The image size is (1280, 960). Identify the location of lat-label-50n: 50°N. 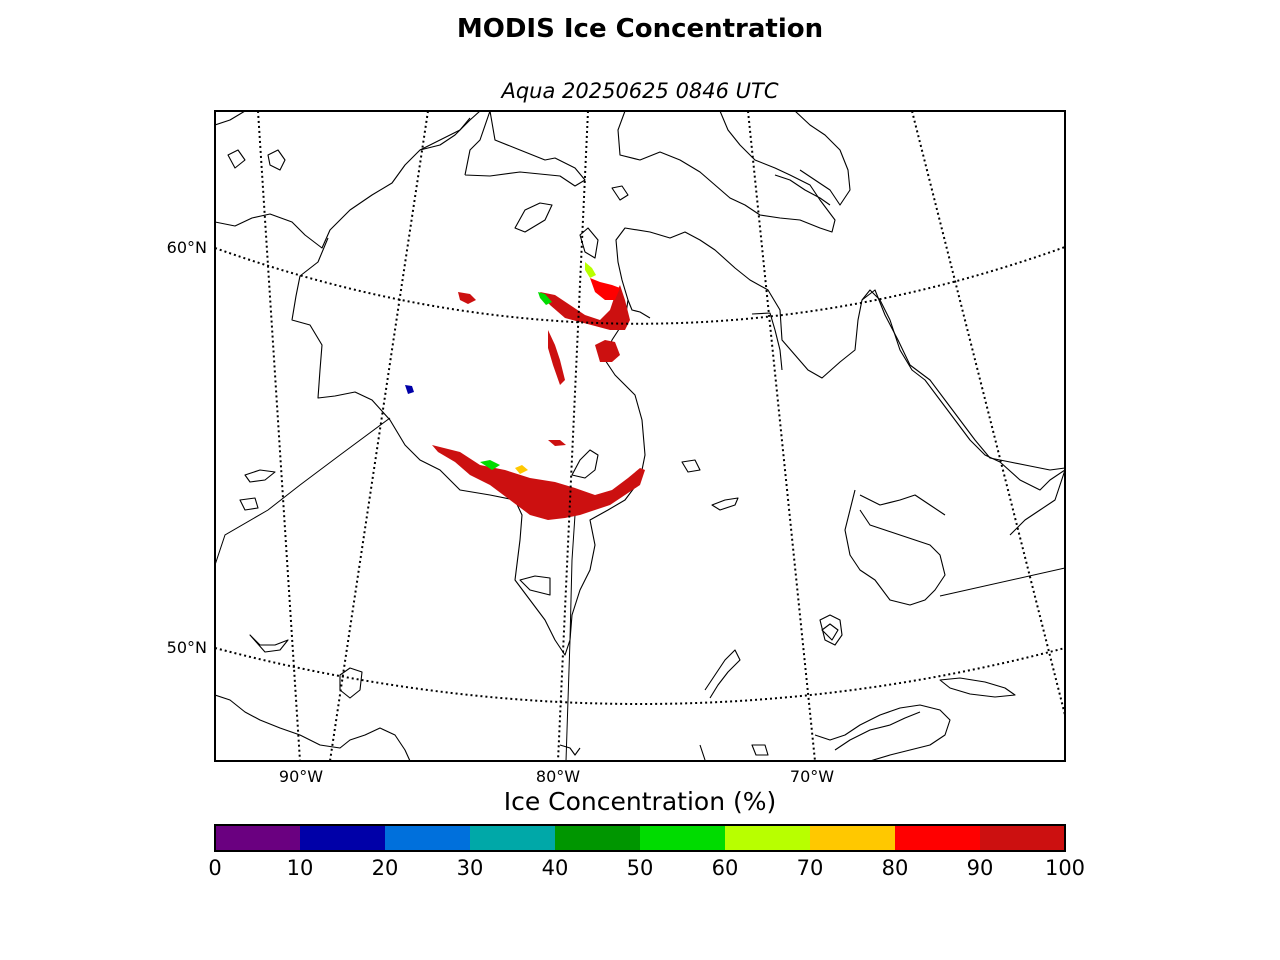
(186, 647).